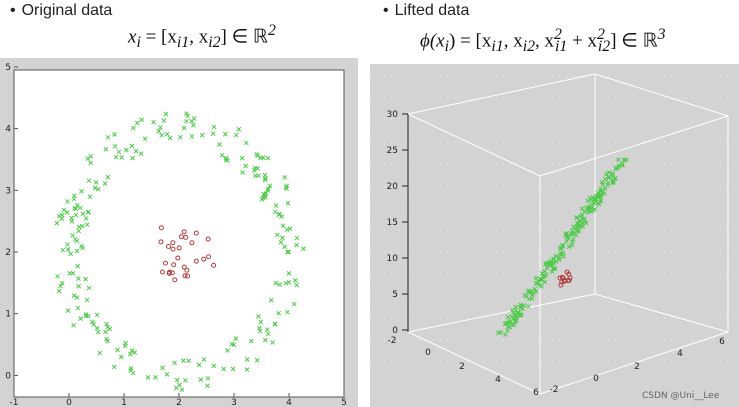 Image resolution: width=739 pixels, height=407 pixels. I want to click on z-tick-label: 20, so click(393, 187).